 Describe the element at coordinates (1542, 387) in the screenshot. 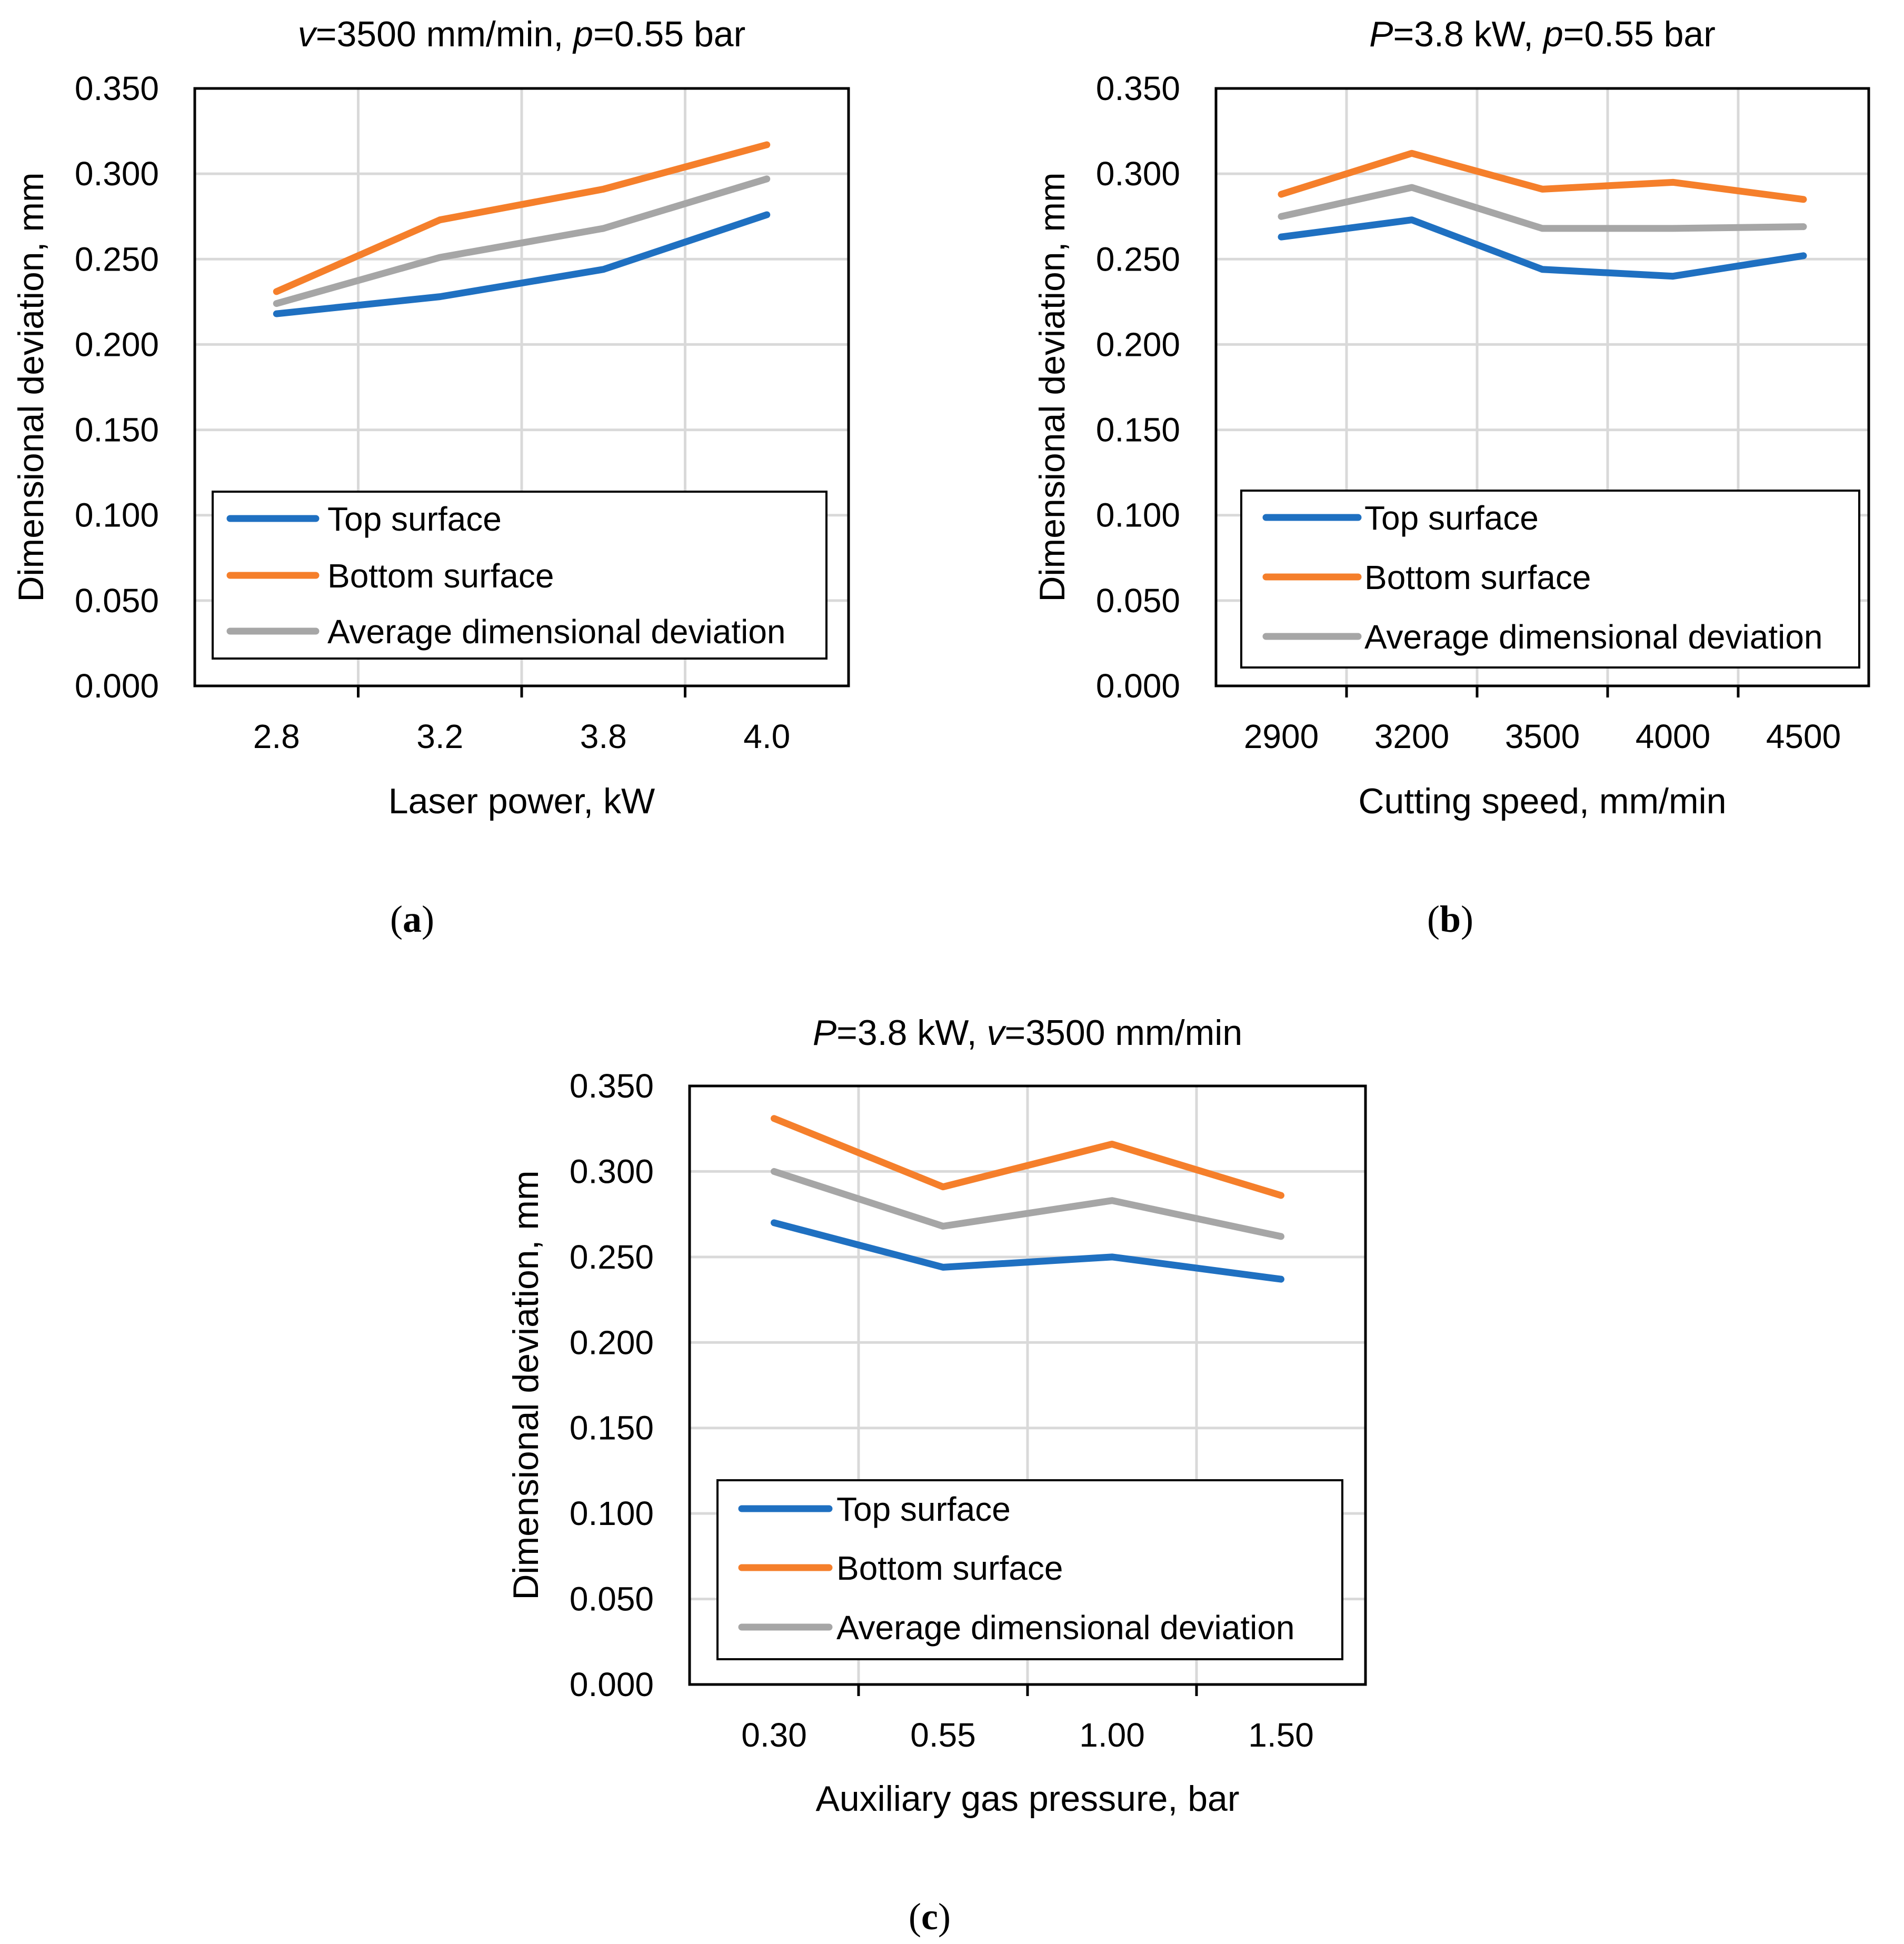

I see `plot-frame` at that location.